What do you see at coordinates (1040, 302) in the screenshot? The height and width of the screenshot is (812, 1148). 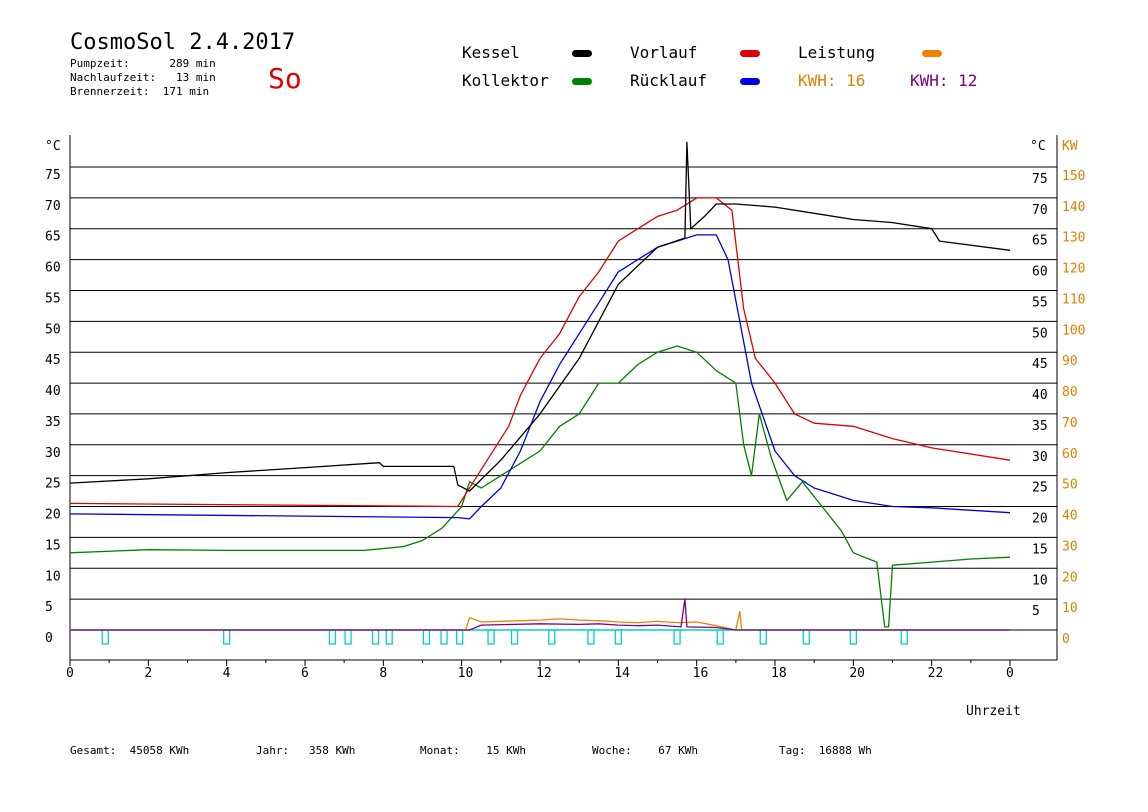 I see `y-tick-label-right: 55` at bounding box center [1040, 302].